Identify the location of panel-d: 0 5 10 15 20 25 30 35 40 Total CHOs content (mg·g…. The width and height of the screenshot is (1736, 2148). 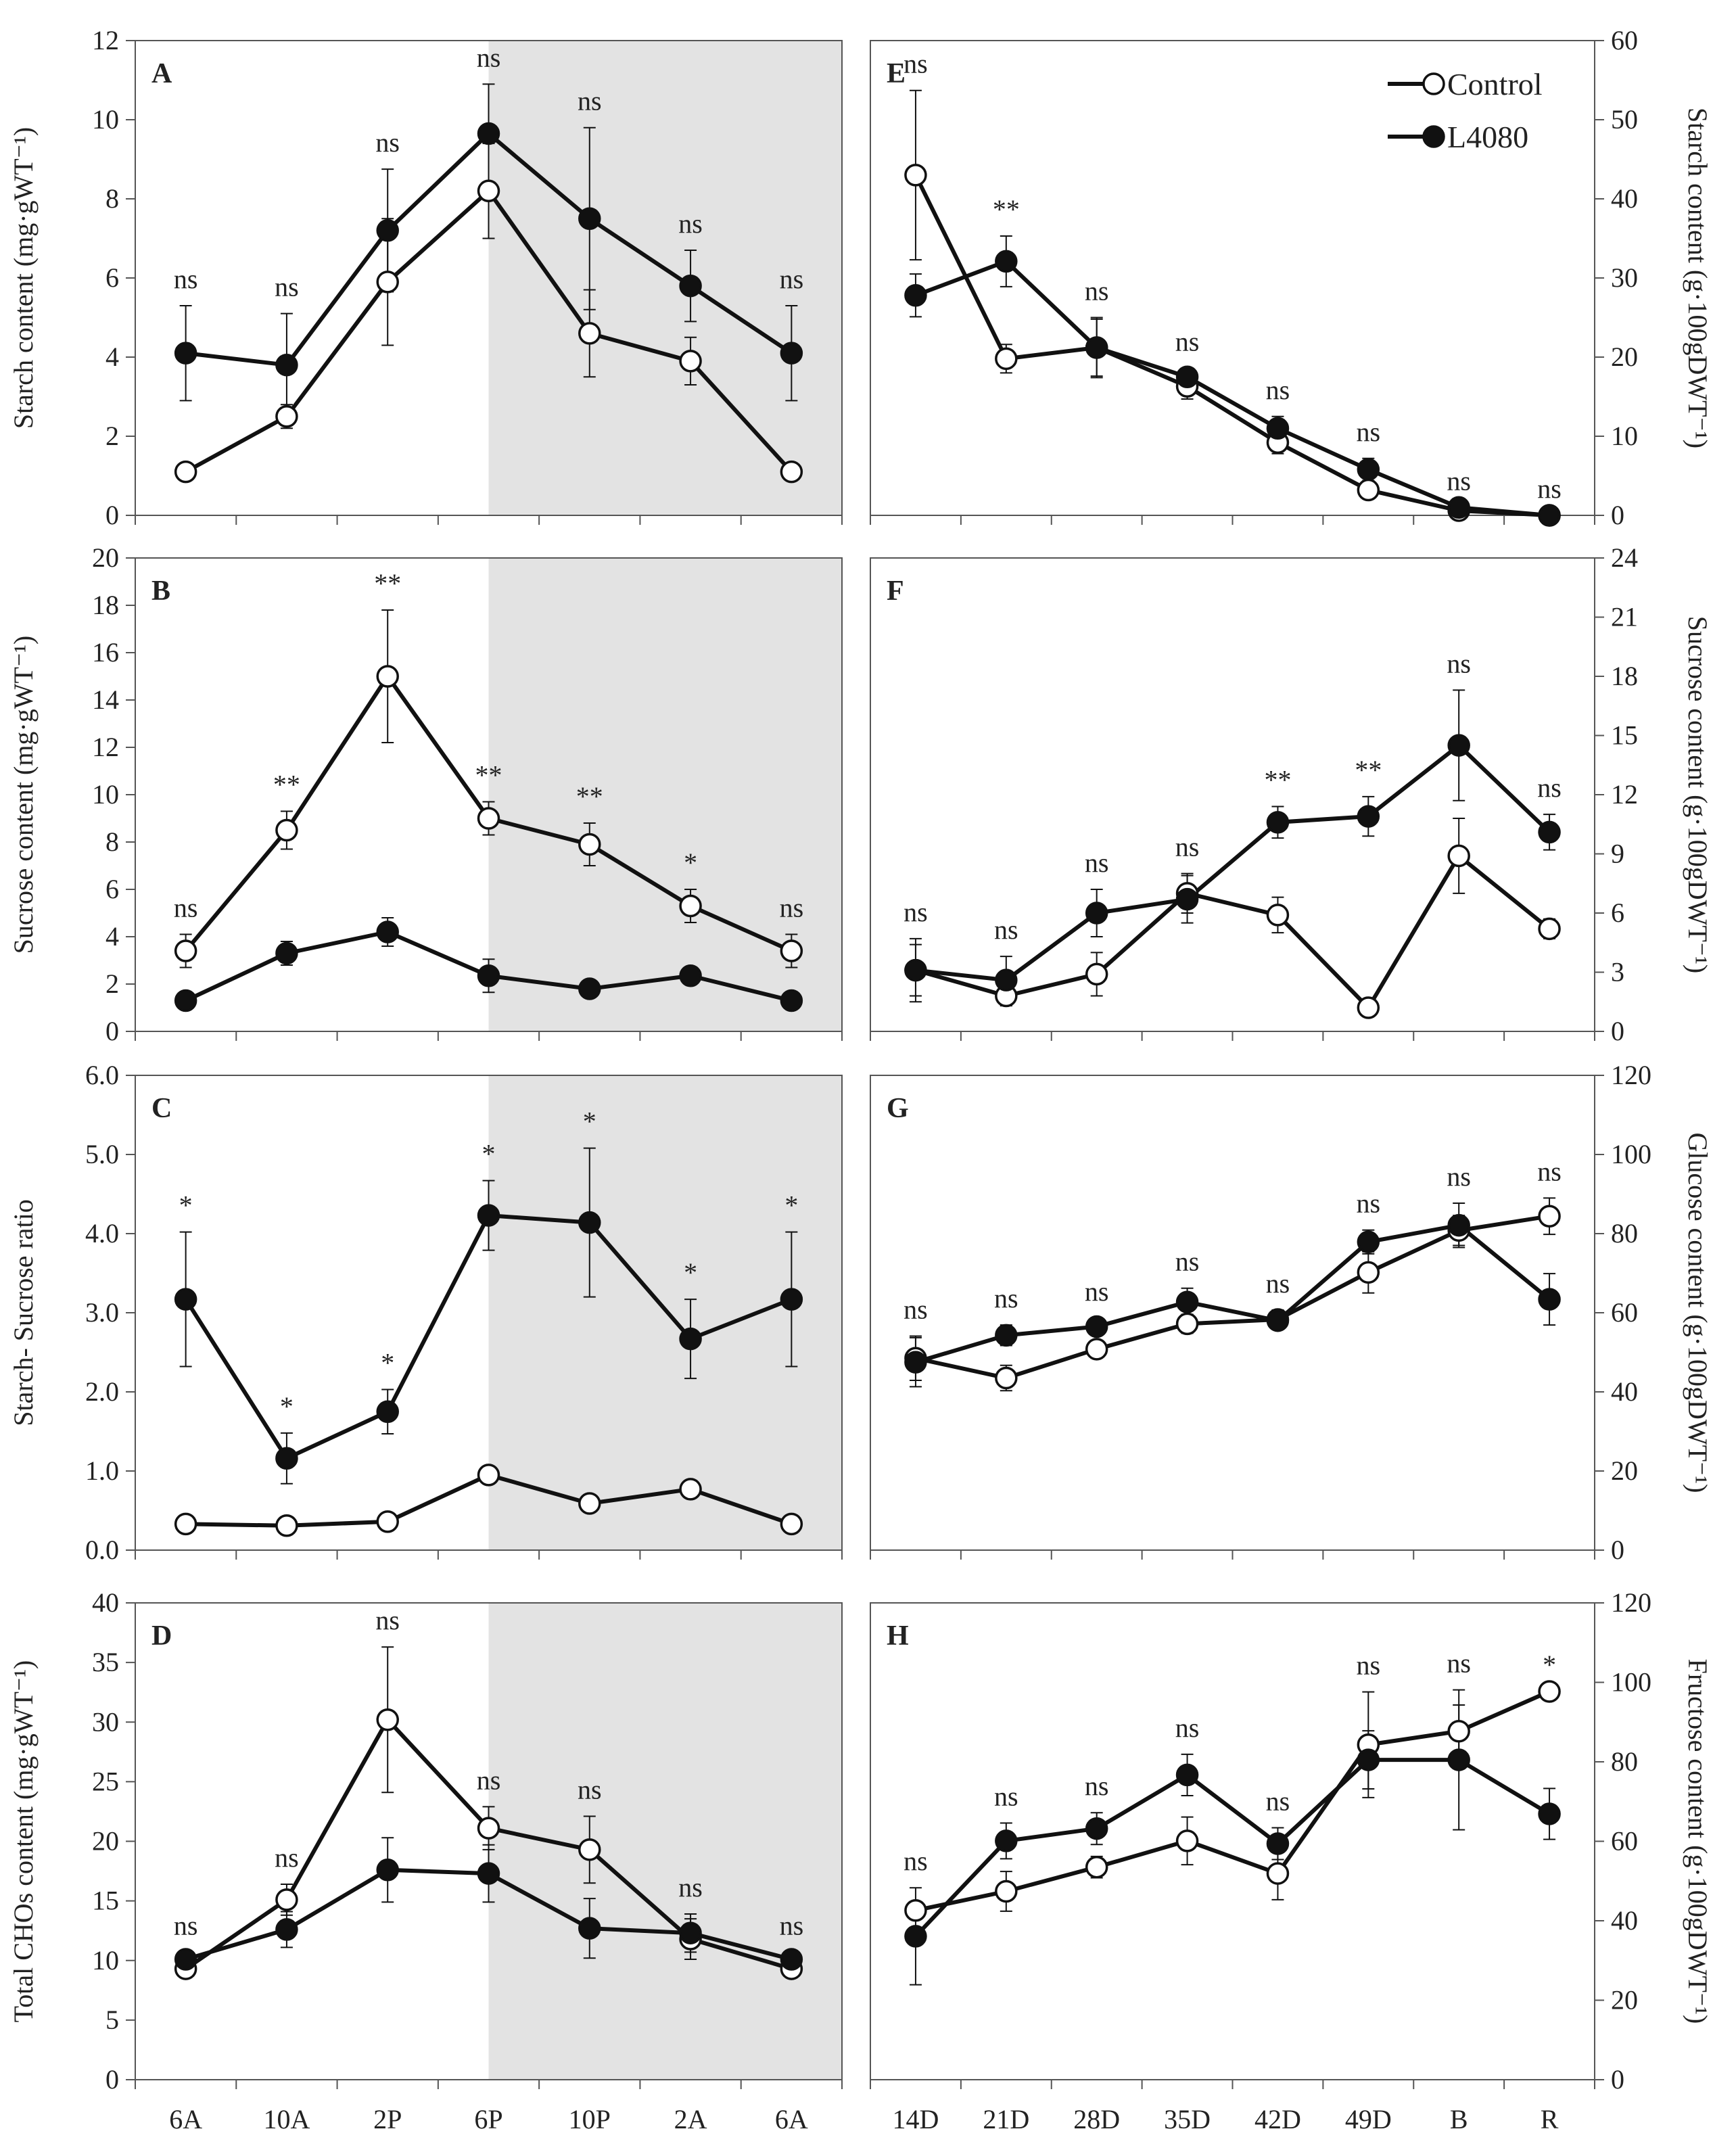
(425, 1860).